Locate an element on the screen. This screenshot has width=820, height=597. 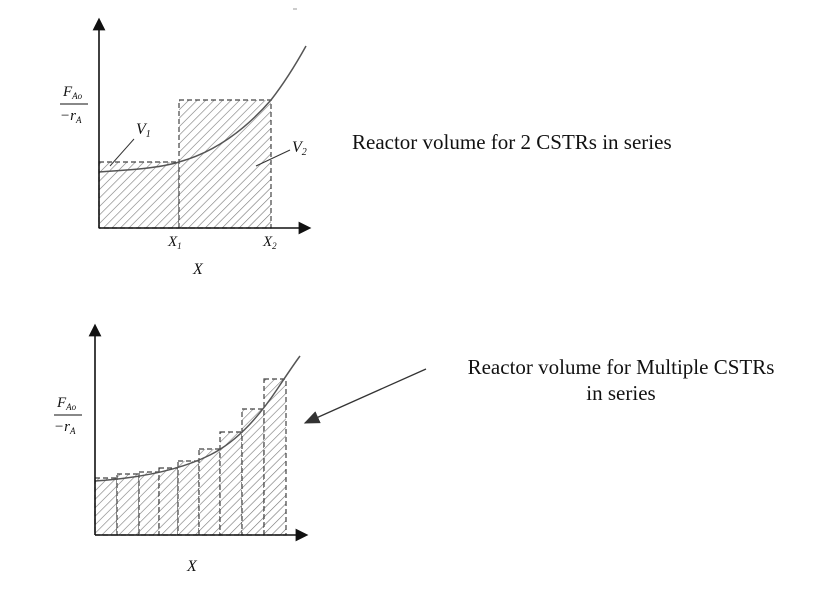
x2-tick-label: X2 is located at coordinates (269, 242).